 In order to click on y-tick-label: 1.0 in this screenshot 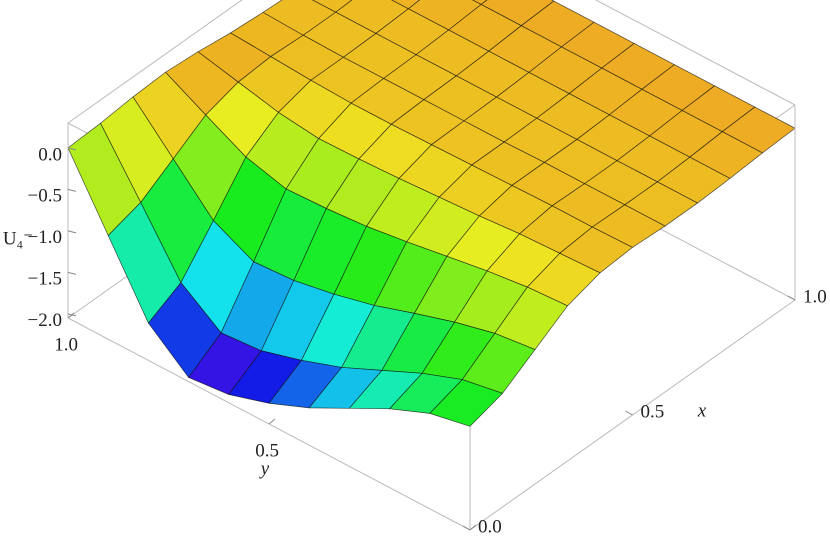, I will do `click(66, 344)`.